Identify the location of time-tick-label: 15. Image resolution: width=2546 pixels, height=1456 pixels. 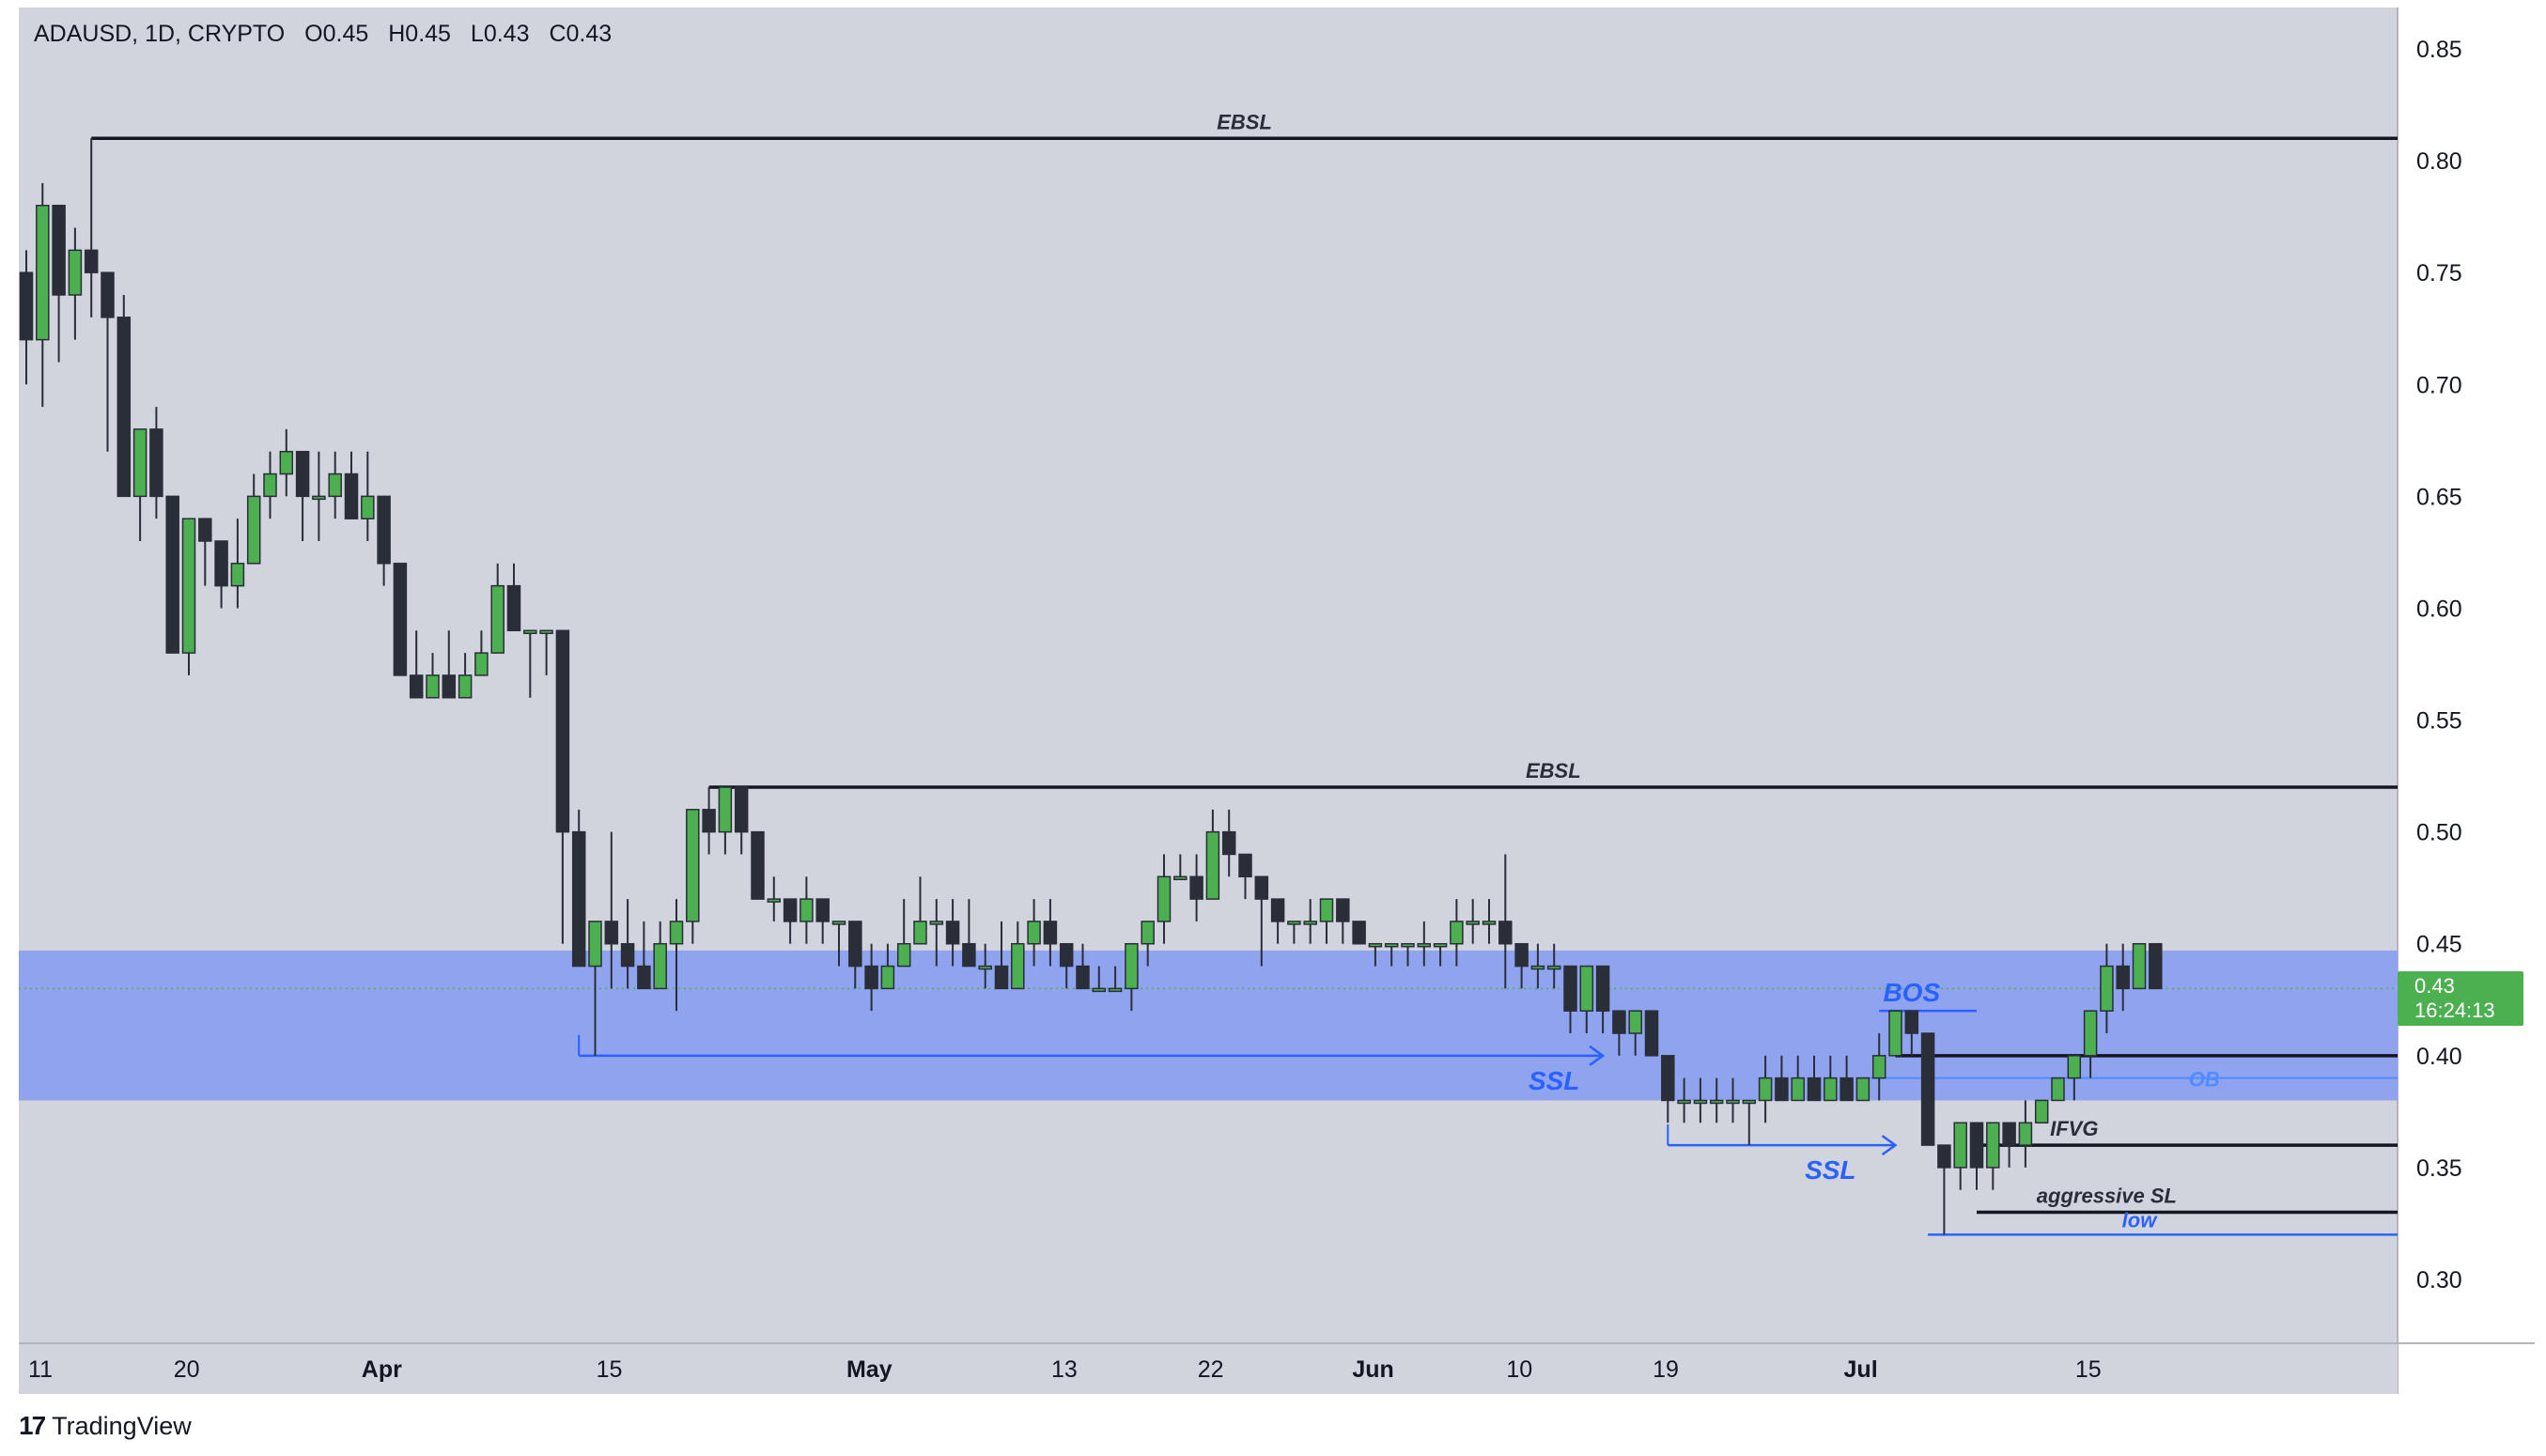
(610, 1369).